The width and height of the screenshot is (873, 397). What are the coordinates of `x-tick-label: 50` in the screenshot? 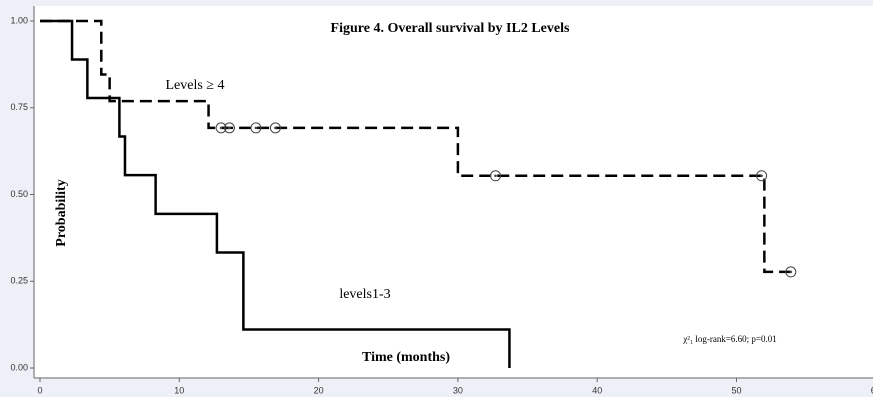 It's located at (736, 390).